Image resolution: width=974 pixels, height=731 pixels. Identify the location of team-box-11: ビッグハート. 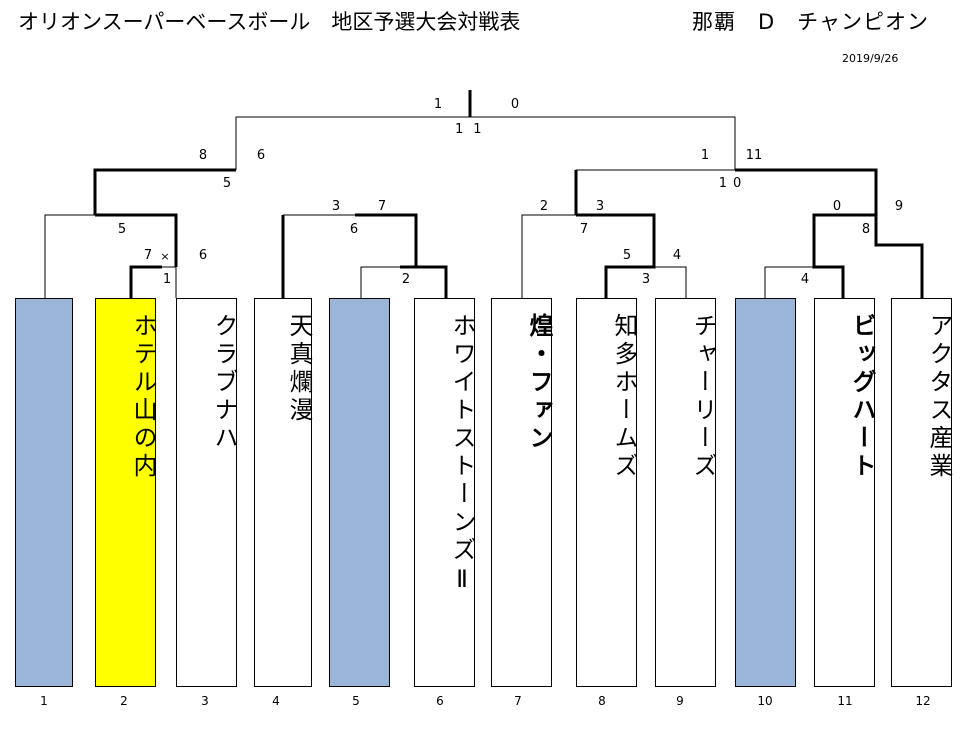
(845, 492).